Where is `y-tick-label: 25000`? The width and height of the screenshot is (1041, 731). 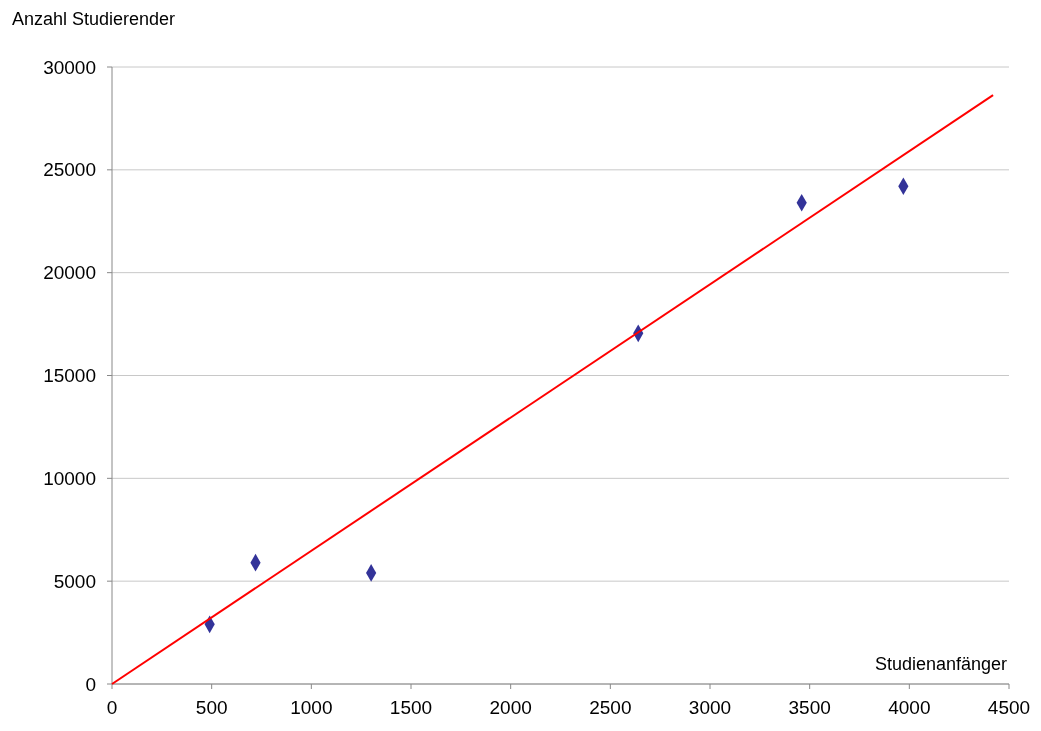 y-tick-label: 25000 is located at coordinates (69, 170).